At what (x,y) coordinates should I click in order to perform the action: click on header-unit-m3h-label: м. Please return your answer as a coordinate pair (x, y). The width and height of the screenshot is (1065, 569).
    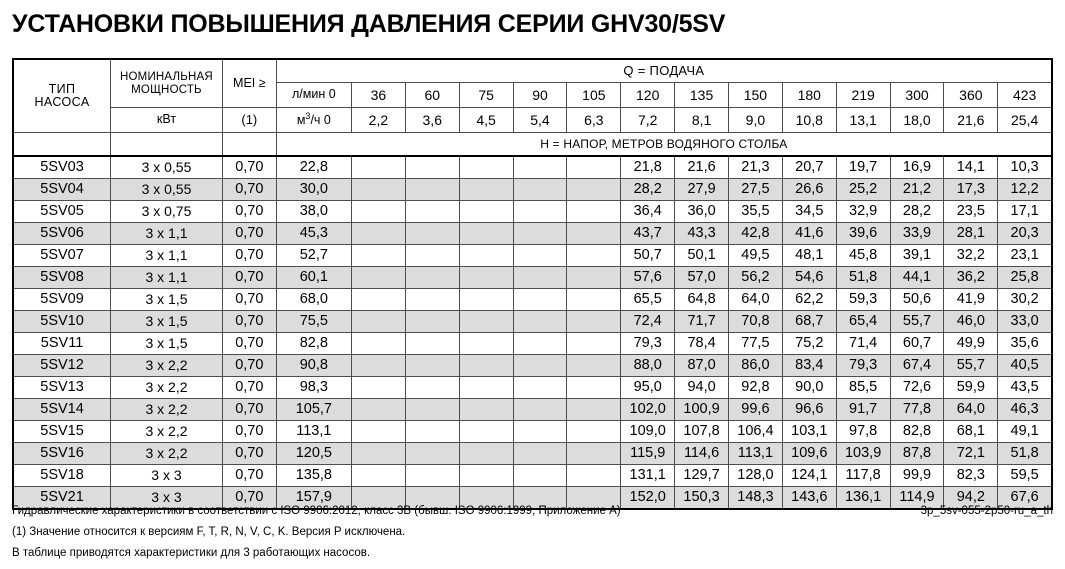
    Looking at the image, I should click on (301, 120).